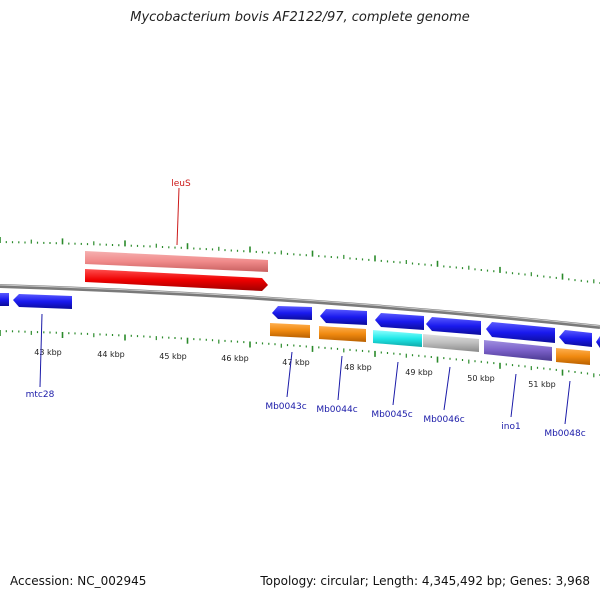 Image resolution: width=600 pixels, height=600 pixels. What do you see at coordinates (40, 395) in the screenshot?
I see `mtc28-label: mtc28` at bounding box center [40, 395].